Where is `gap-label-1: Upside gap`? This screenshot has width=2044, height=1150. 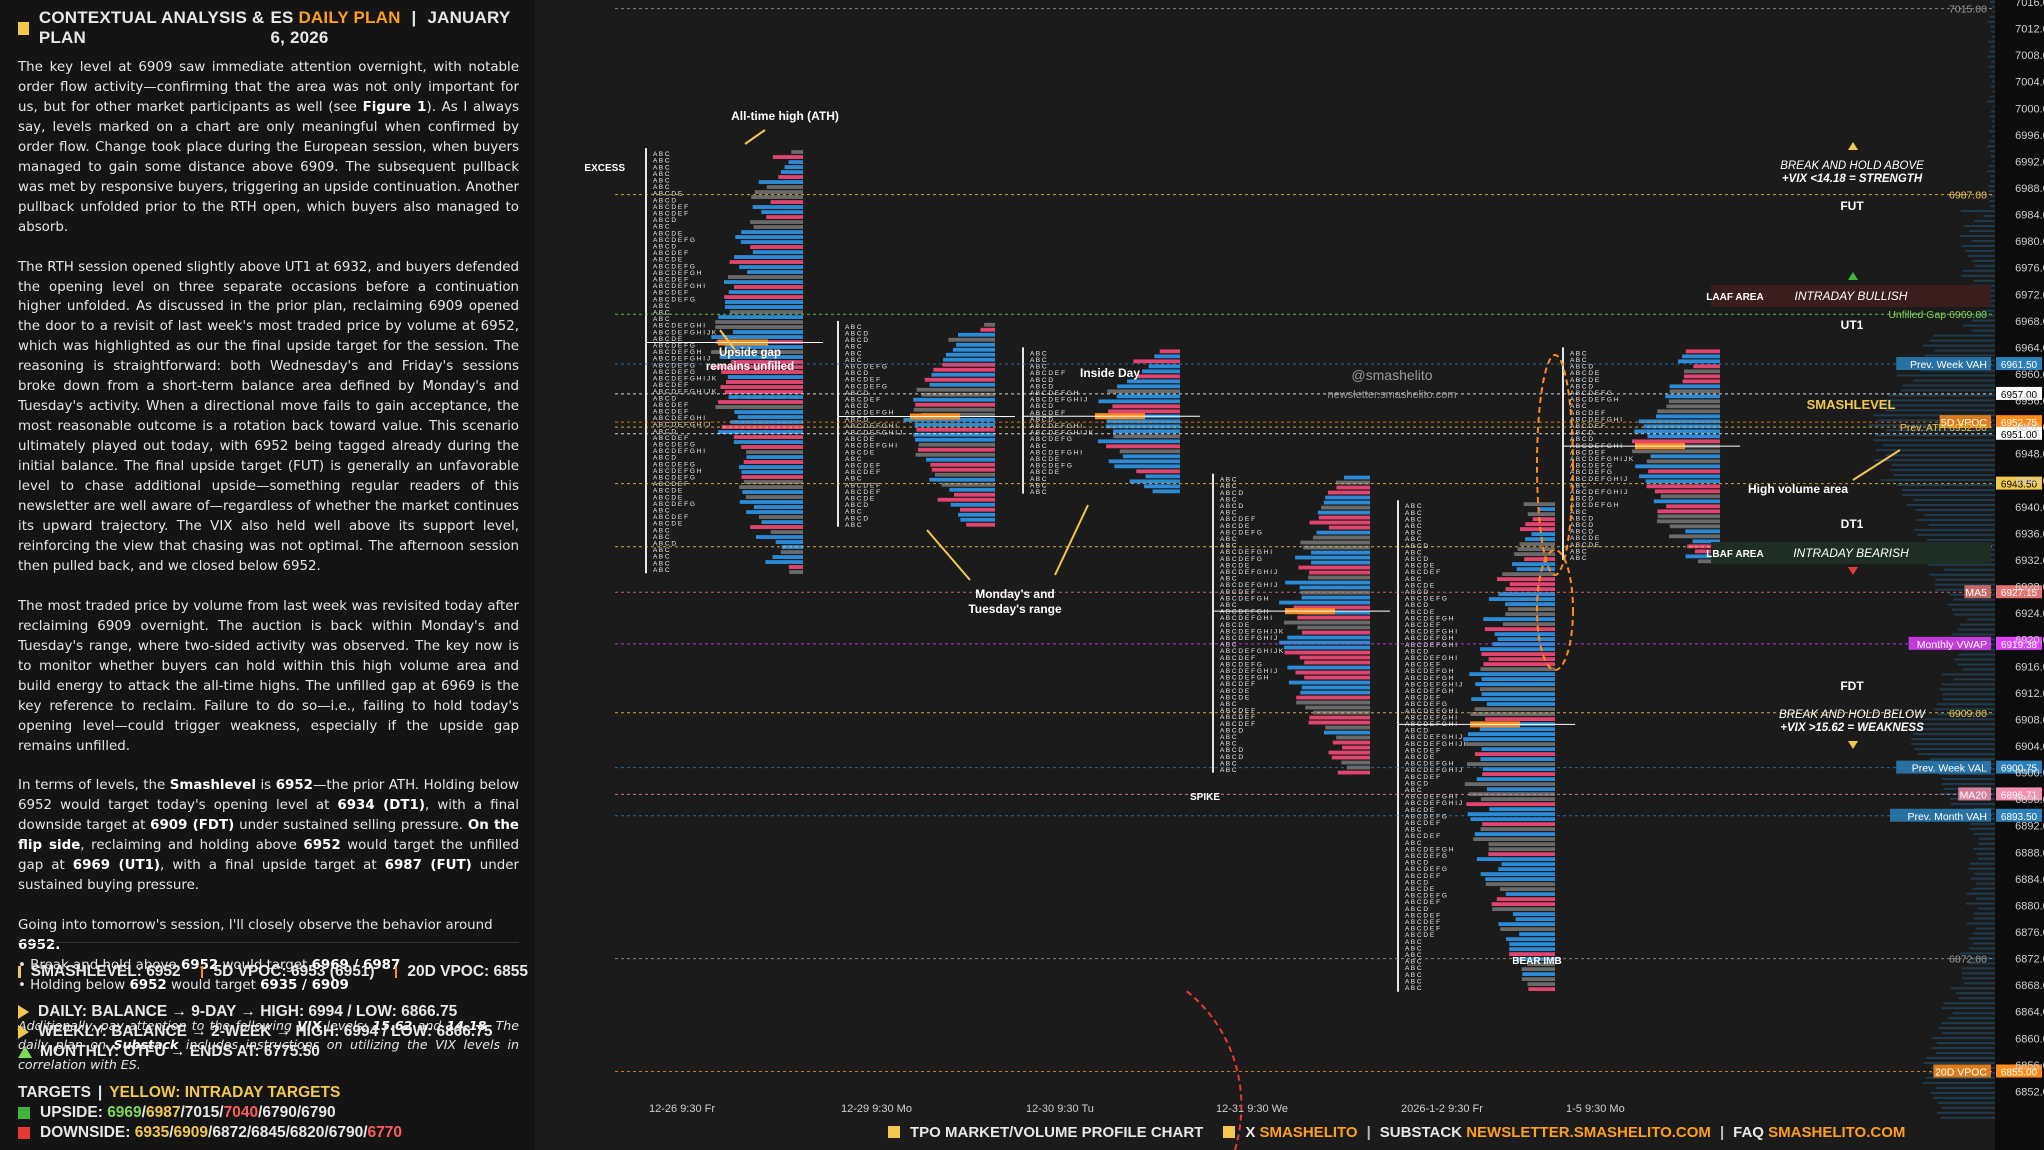
gap-label-1: Upside gap is located at coordinates (750, 353).